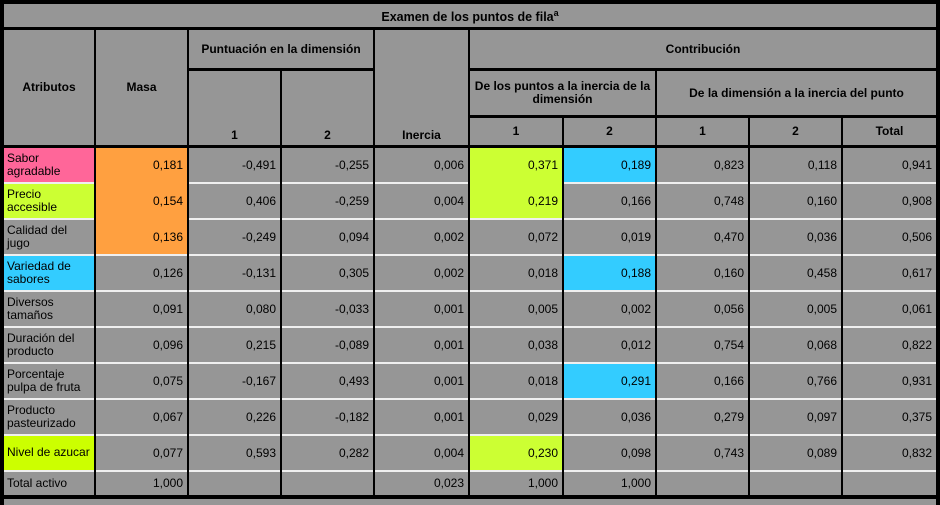 This screenshot has height=505, width=940. I want to click on cell-score-dim2: -0,182, so click(327, 416).